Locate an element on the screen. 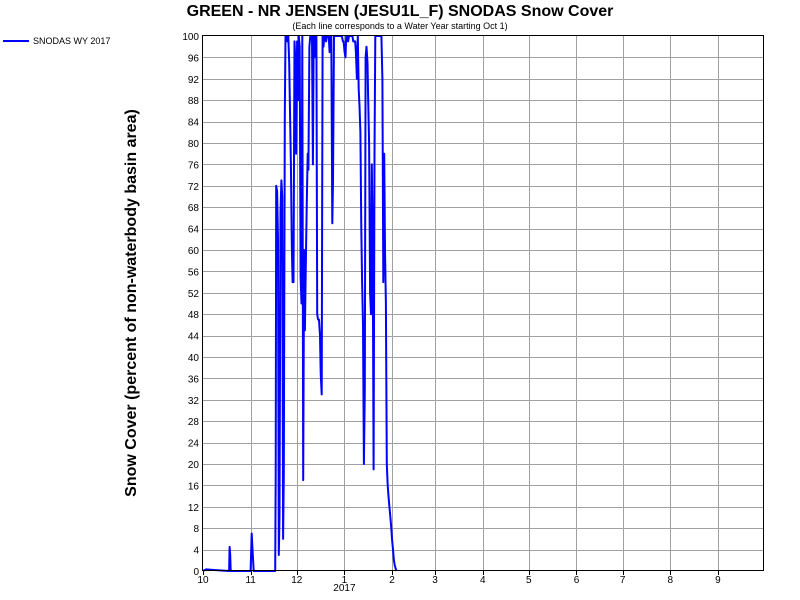 Image resolution: width=800 pixels, height=600 pixels. y-tick-label: 68 is located at coordinates (194, 208).